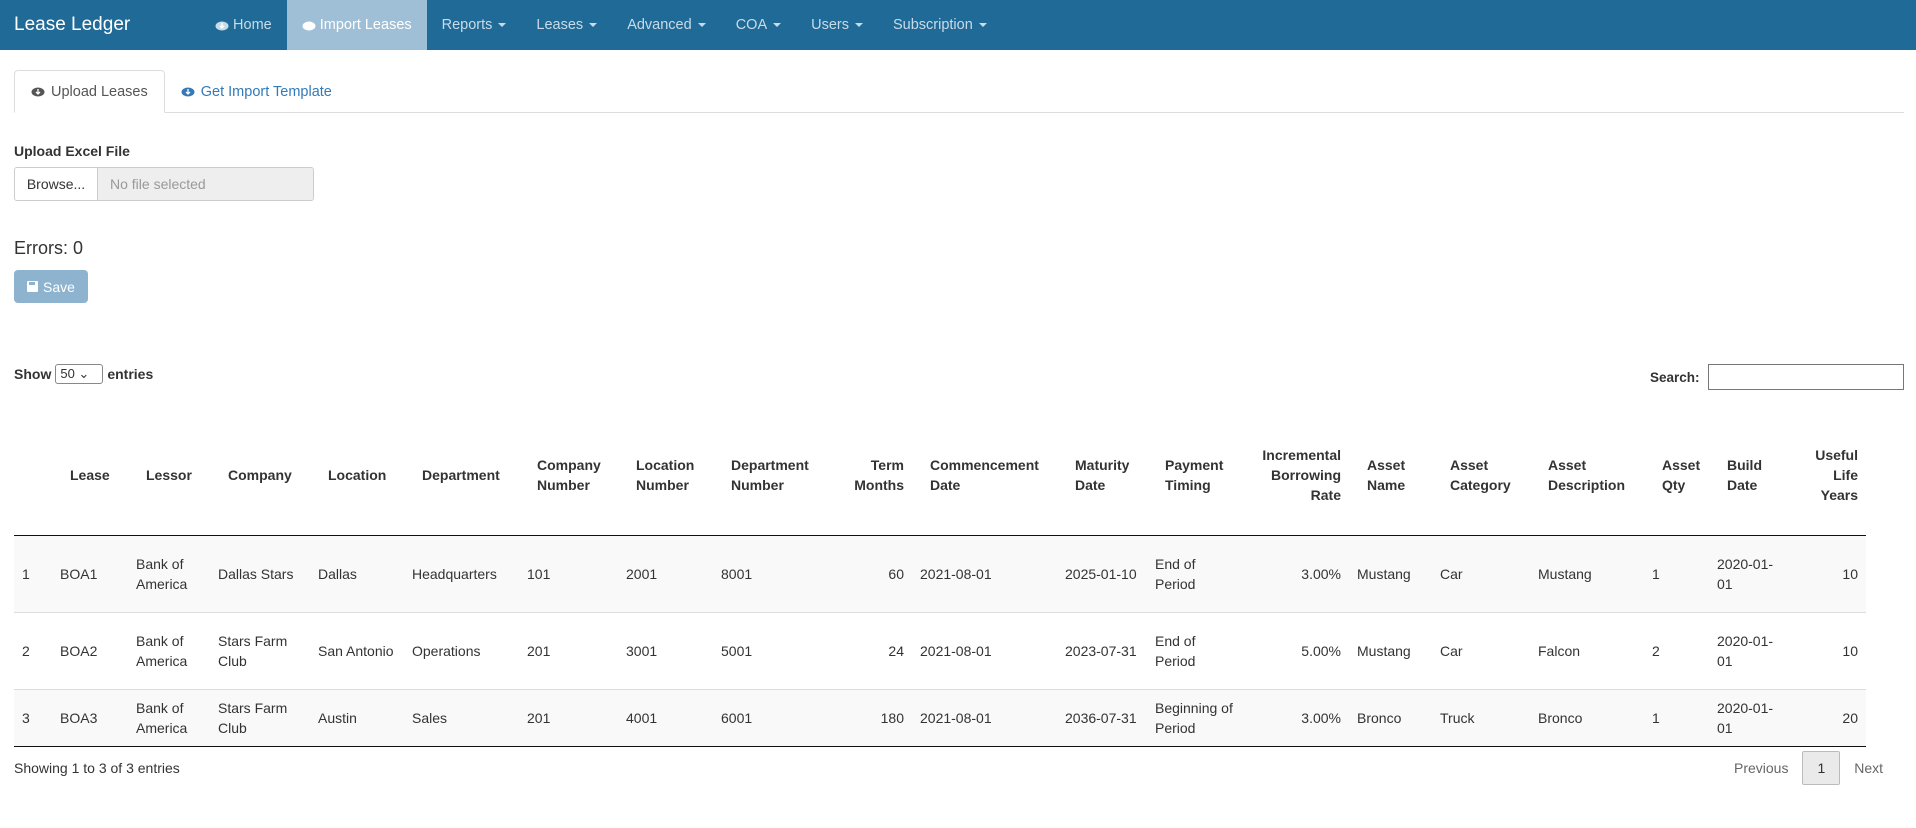 The image size is (1916, 828). I want to click on brand: Lease Ledger, so click(72, 24).